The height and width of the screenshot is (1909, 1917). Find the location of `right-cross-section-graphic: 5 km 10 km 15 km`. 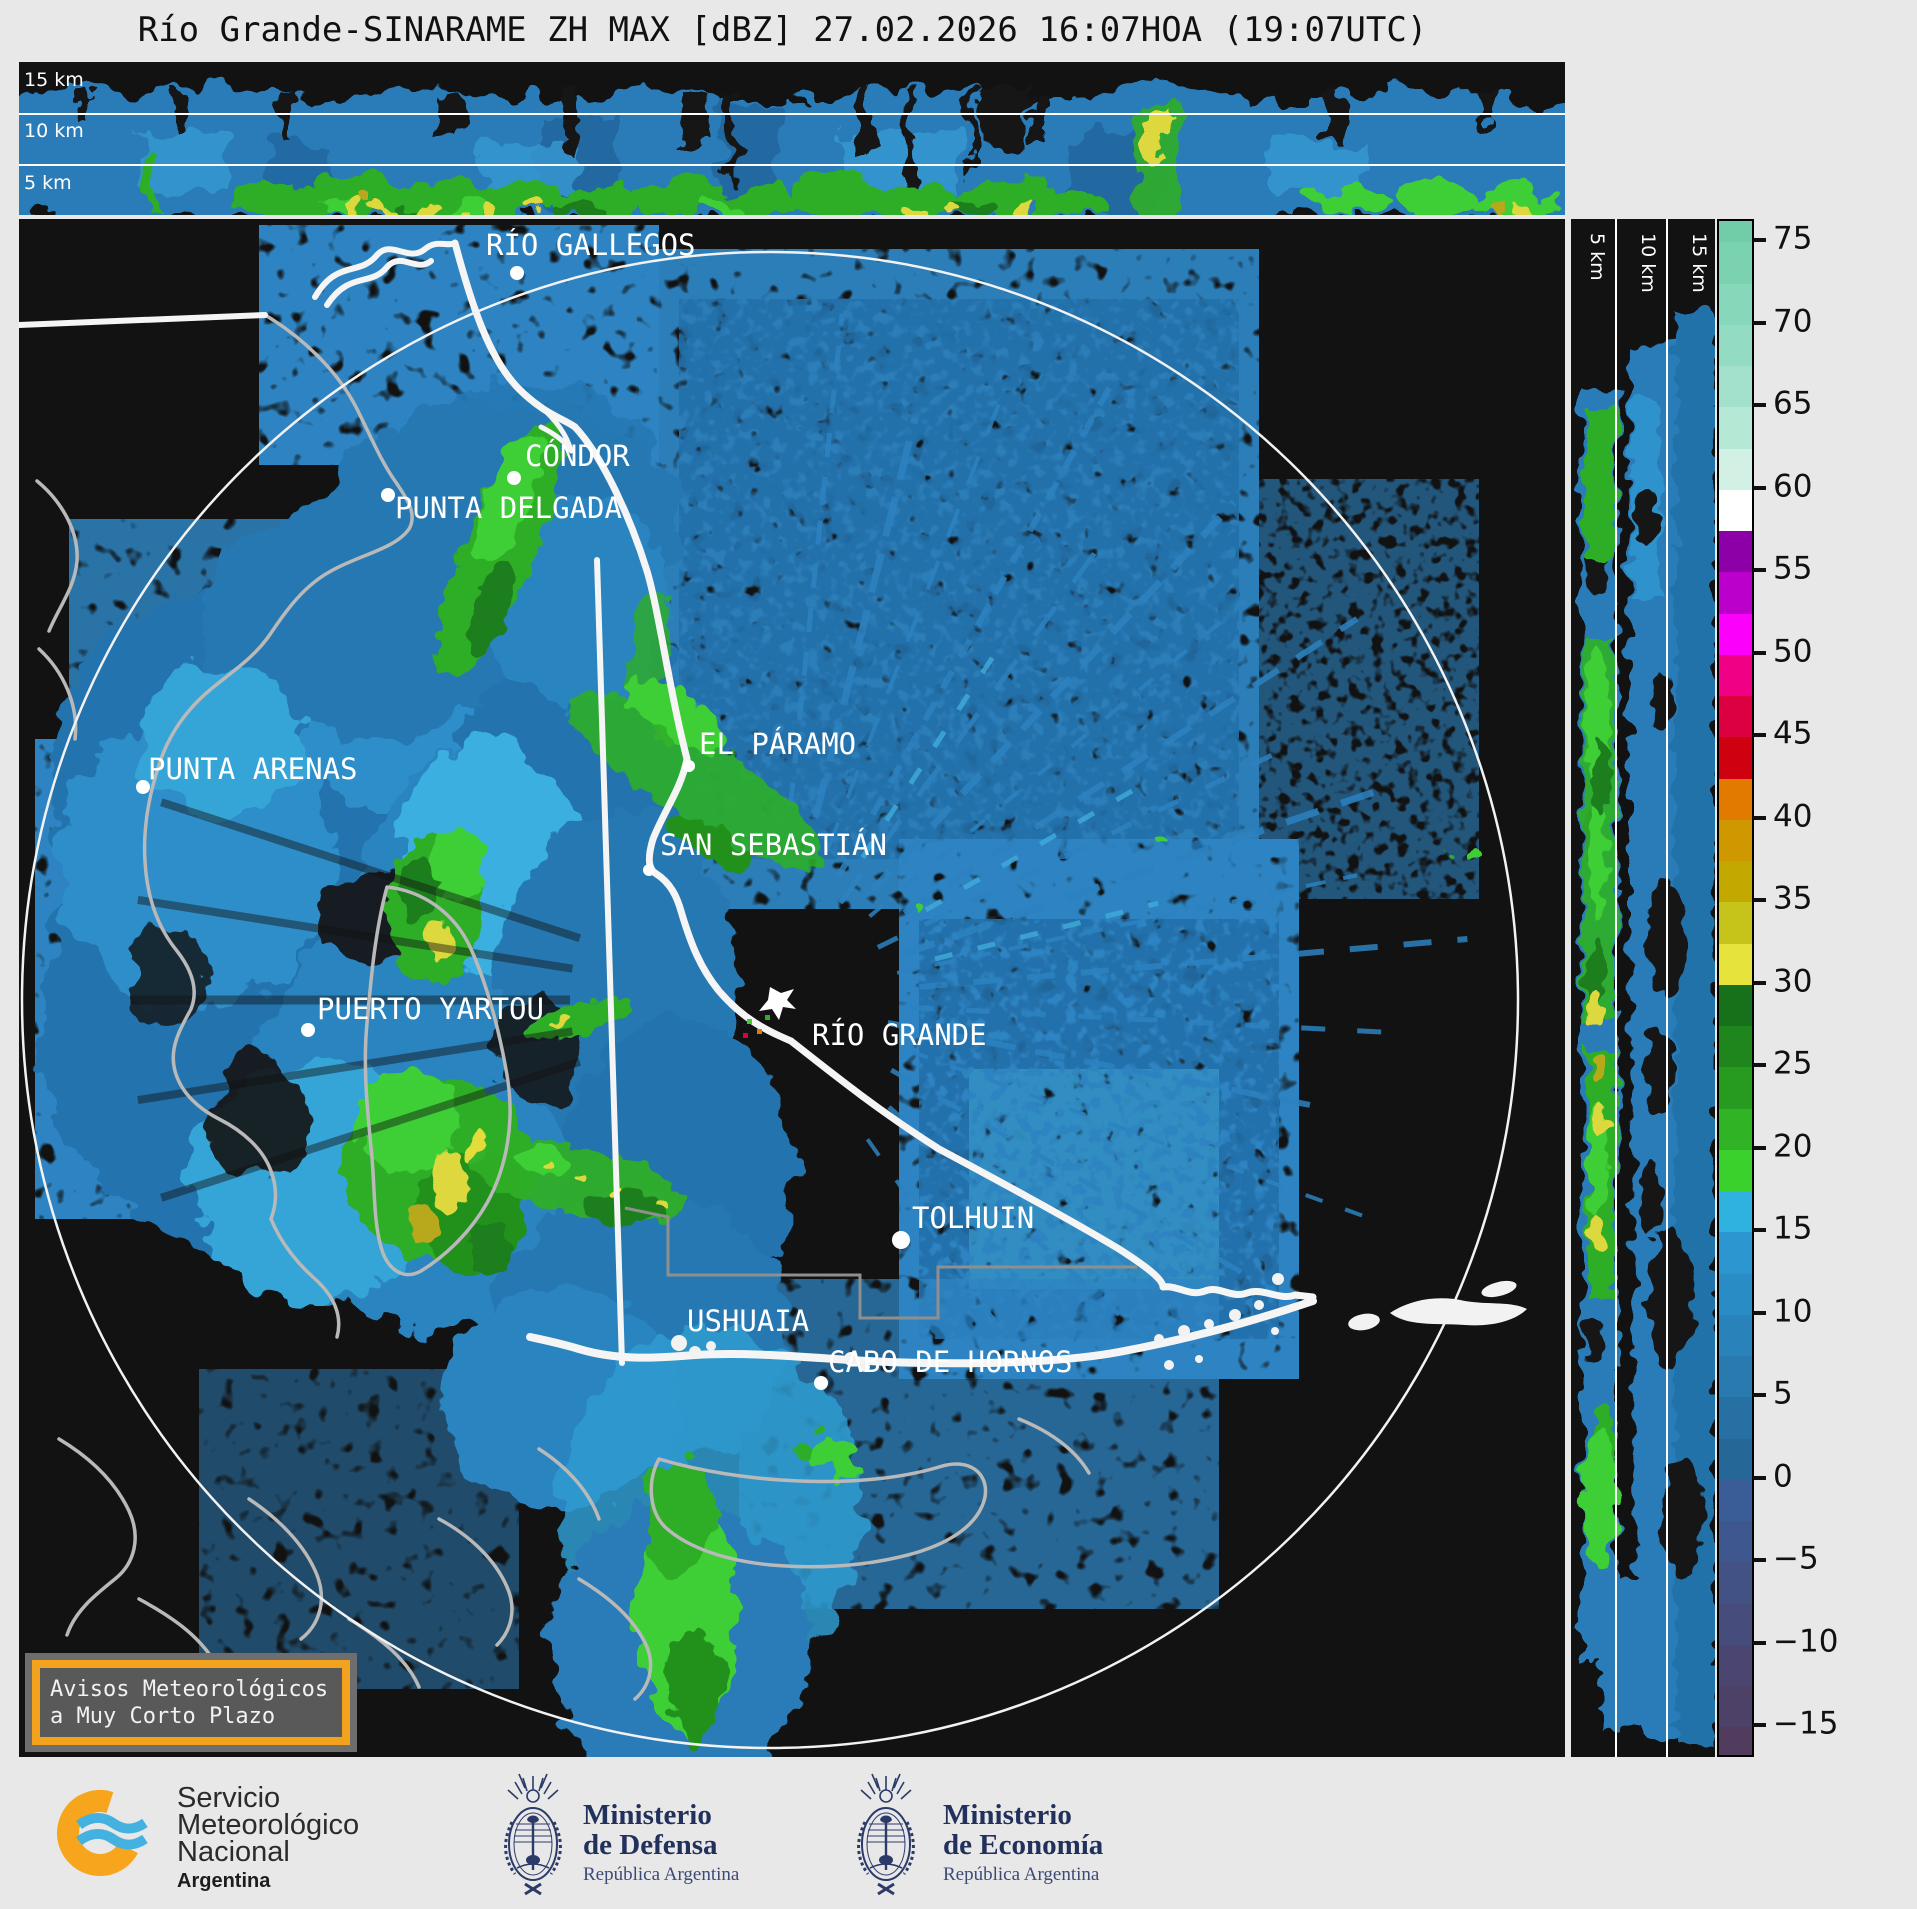

right-cross-section-graphic: 5 km 10 km 15 km is located at coordinates (1643, 988).